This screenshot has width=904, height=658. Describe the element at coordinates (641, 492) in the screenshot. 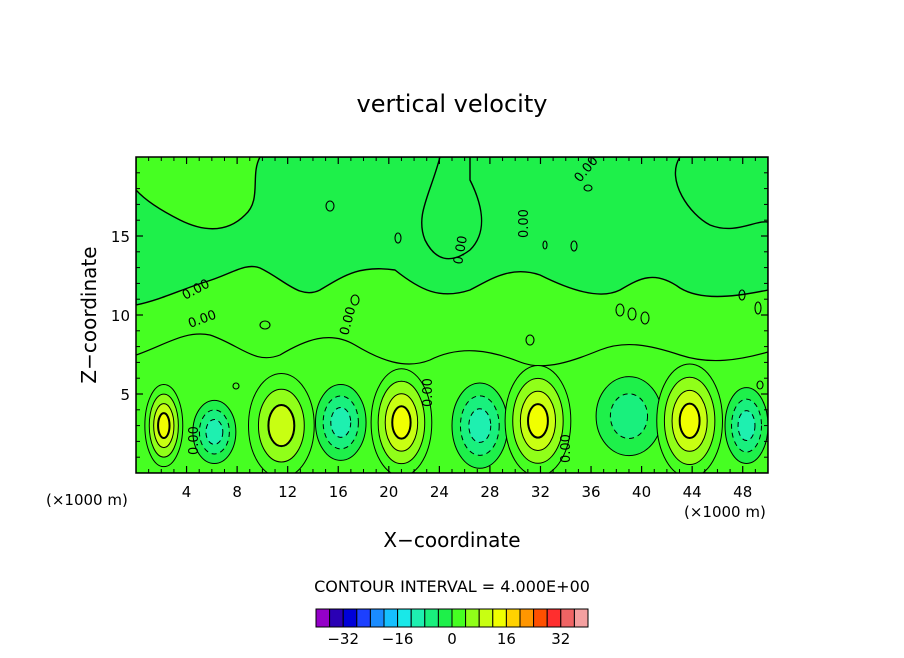

I see `x-tick-label: 40` at that location.